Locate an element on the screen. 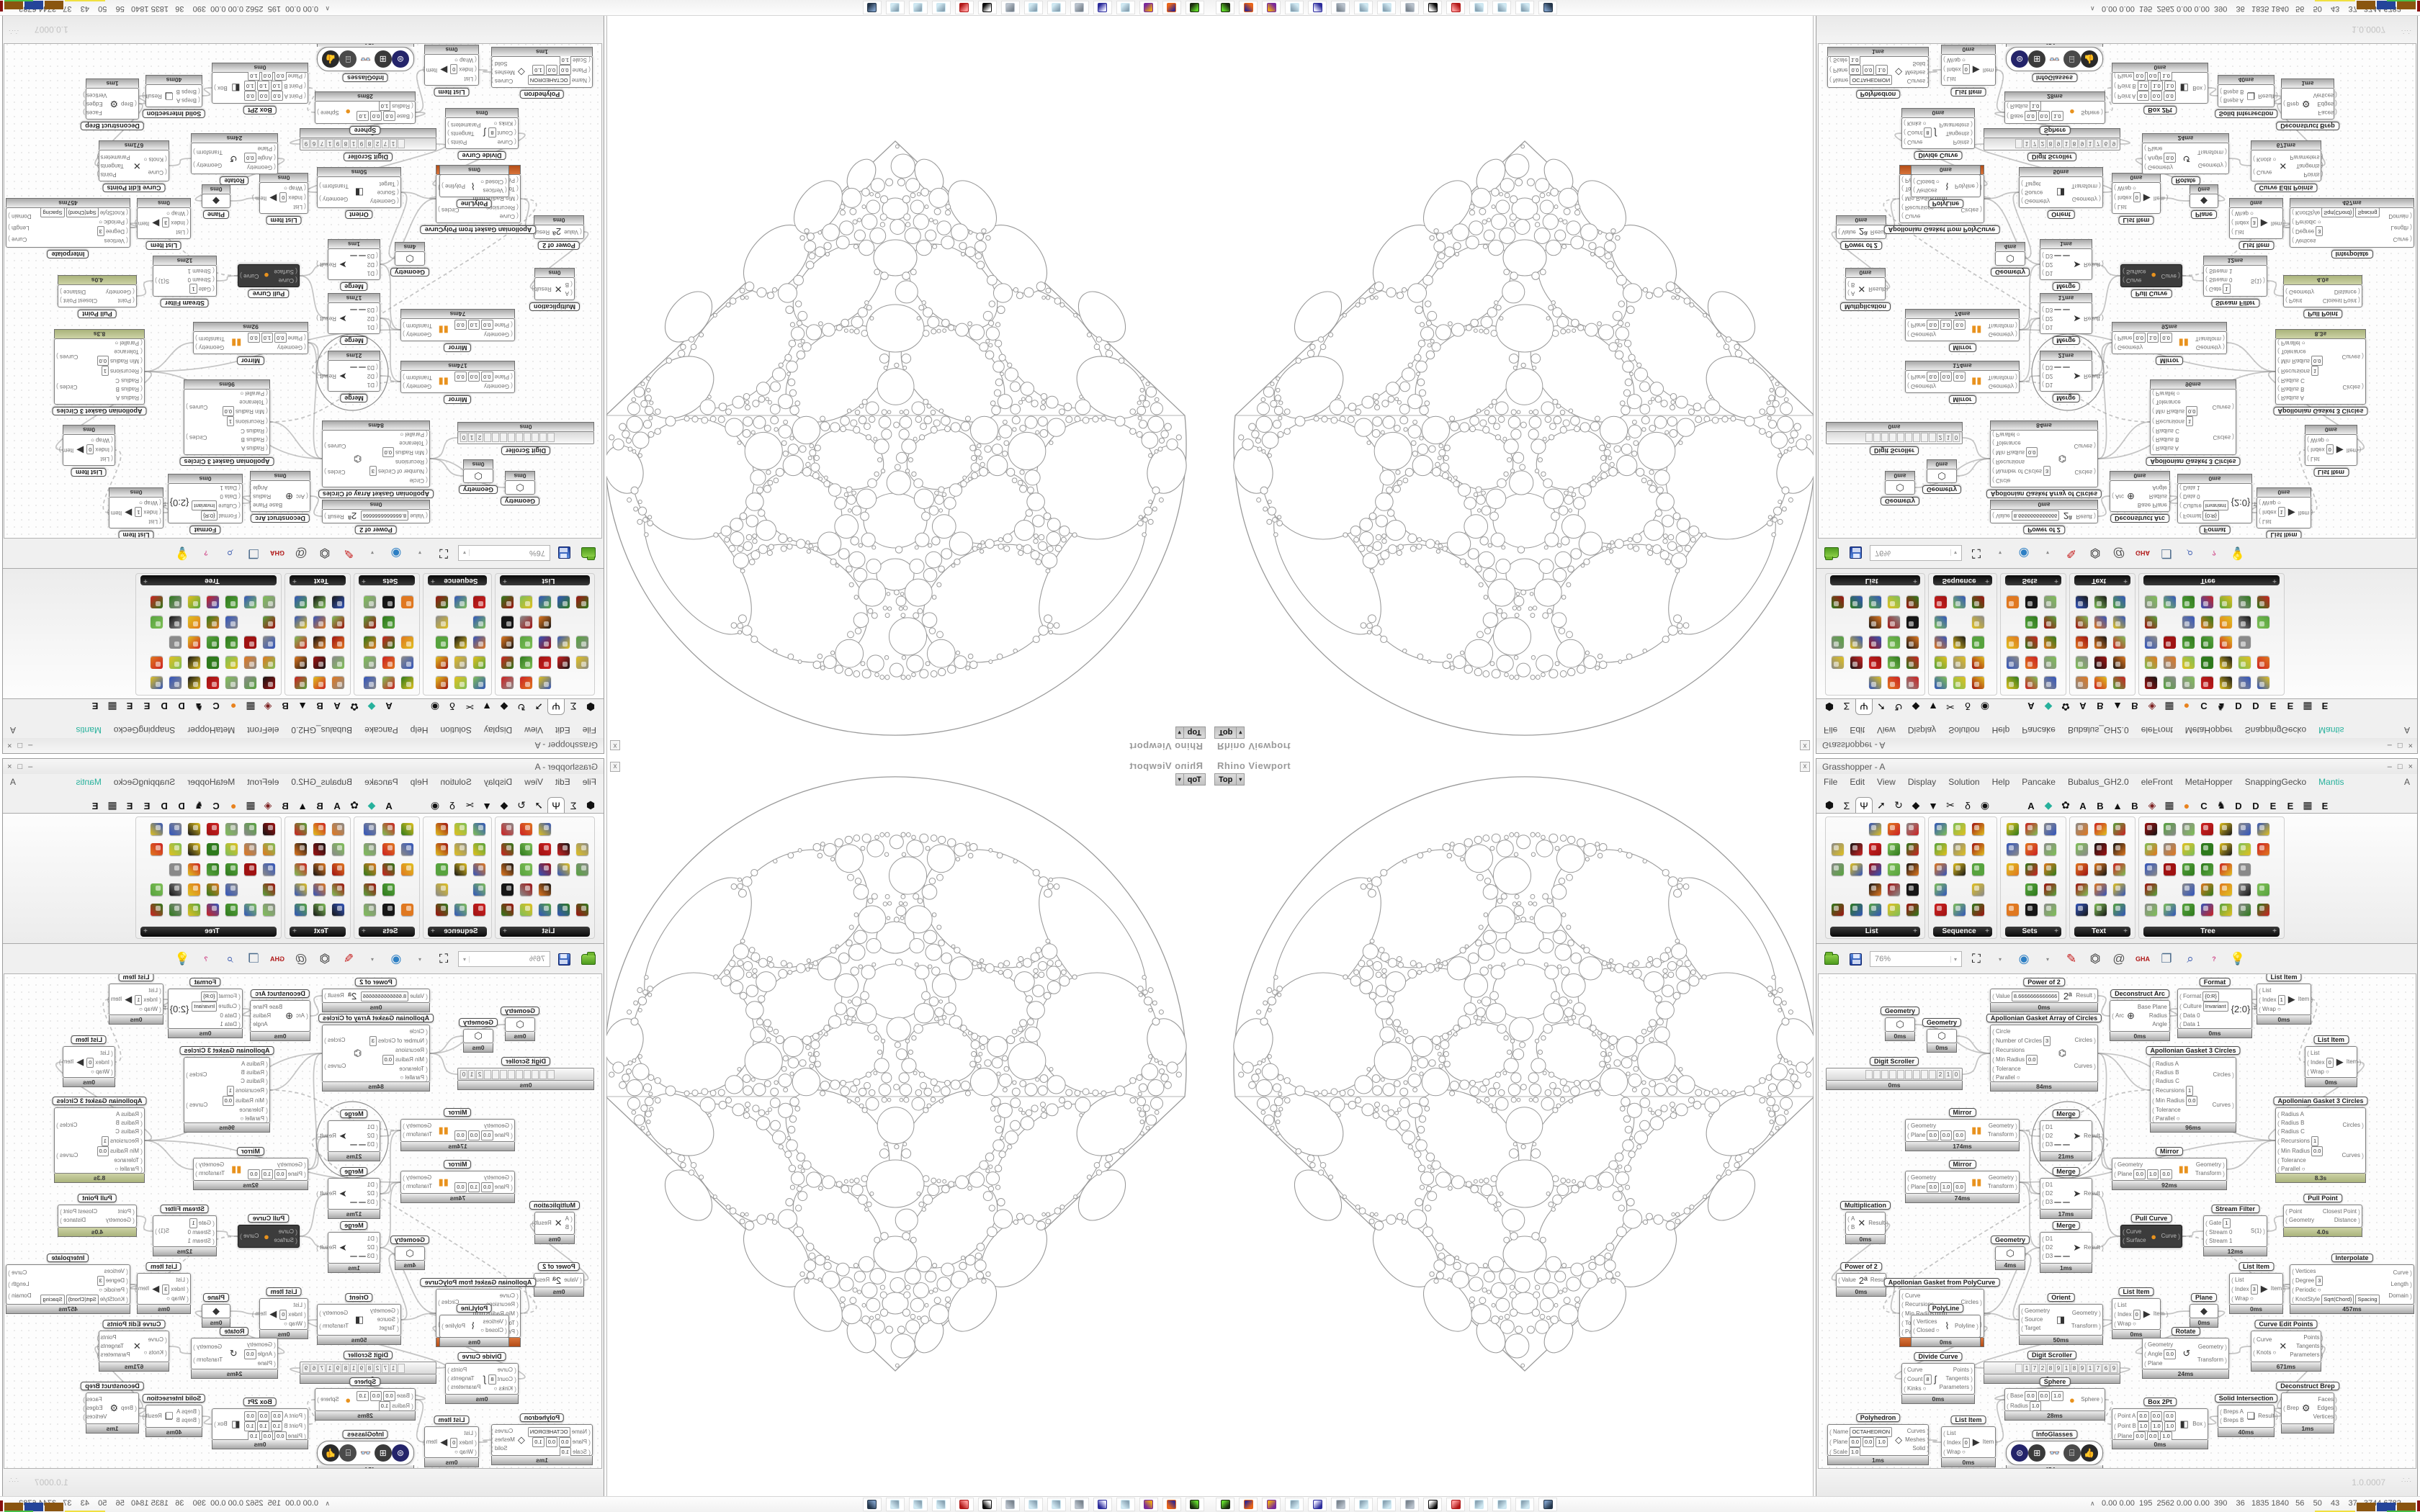 The image size is (2420, 1512). close-button: × is located at coordinates (9, 766).